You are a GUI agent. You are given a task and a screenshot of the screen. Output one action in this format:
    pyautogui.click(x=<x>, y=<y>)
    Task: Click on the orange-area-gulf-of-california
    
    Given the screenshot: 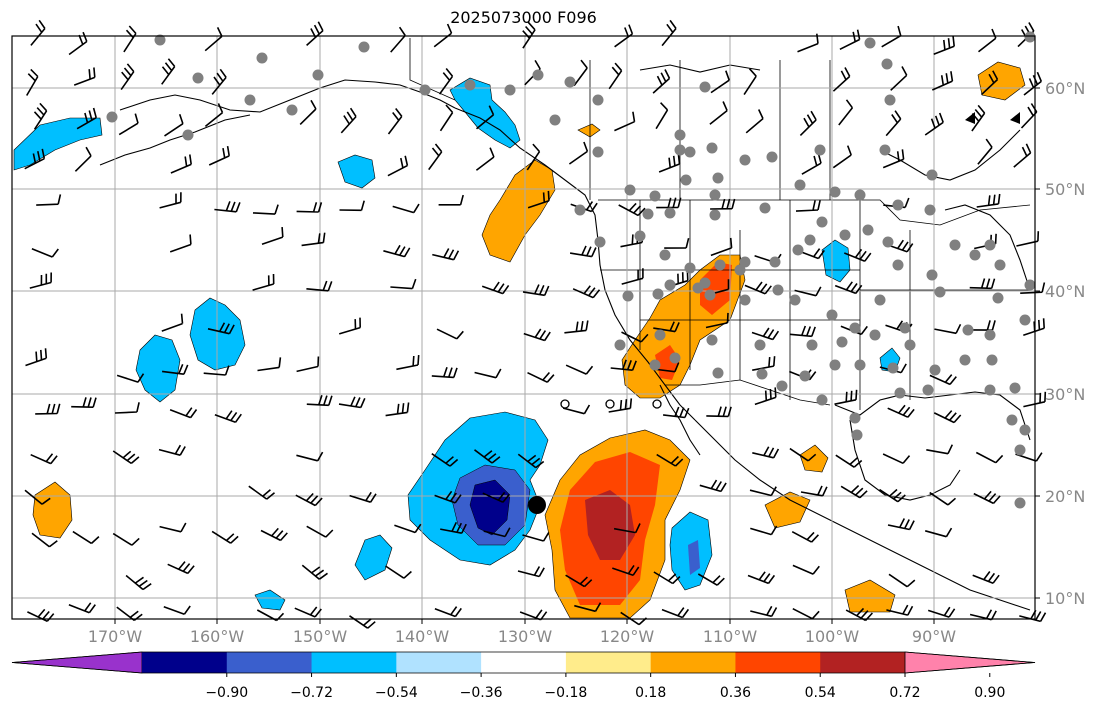 What is the action you would take?
    pyautogui.click(x=787, y=510)
    